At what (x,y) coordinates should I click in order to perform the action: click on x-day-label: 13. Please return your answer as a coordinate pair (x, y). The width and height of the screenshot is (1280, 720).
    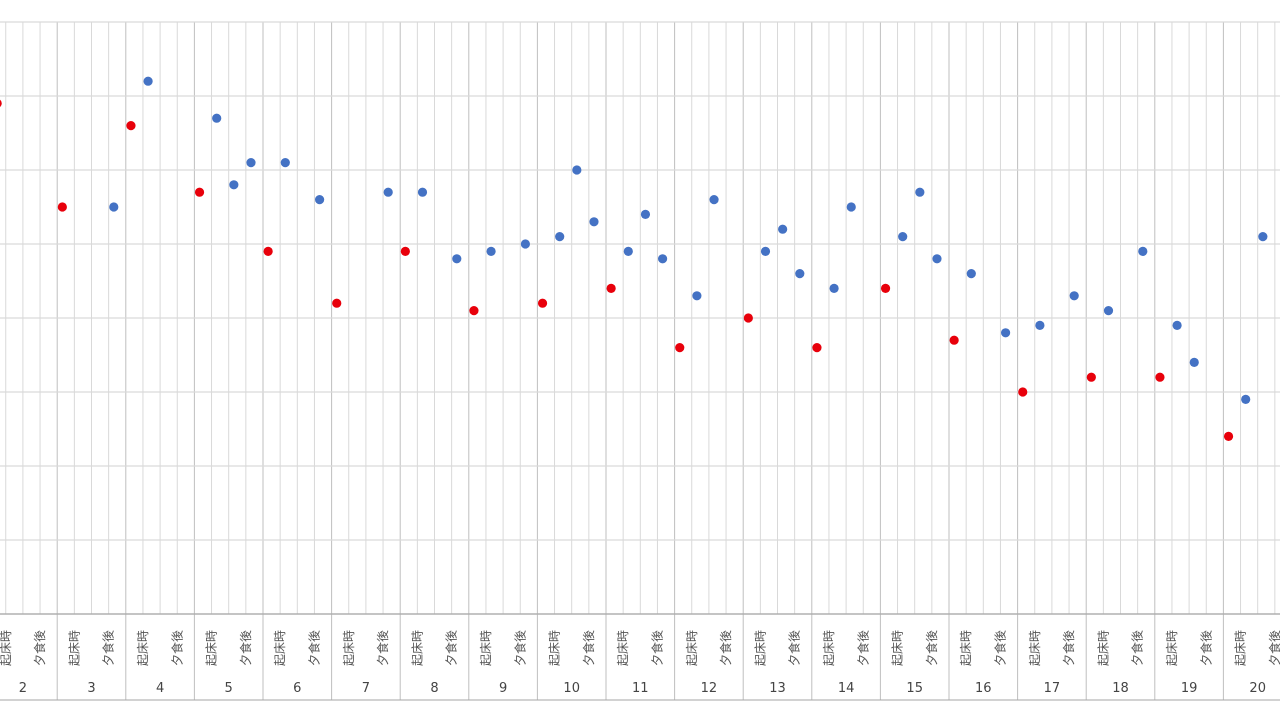
    Looking at the image, I should click on (777, 688).